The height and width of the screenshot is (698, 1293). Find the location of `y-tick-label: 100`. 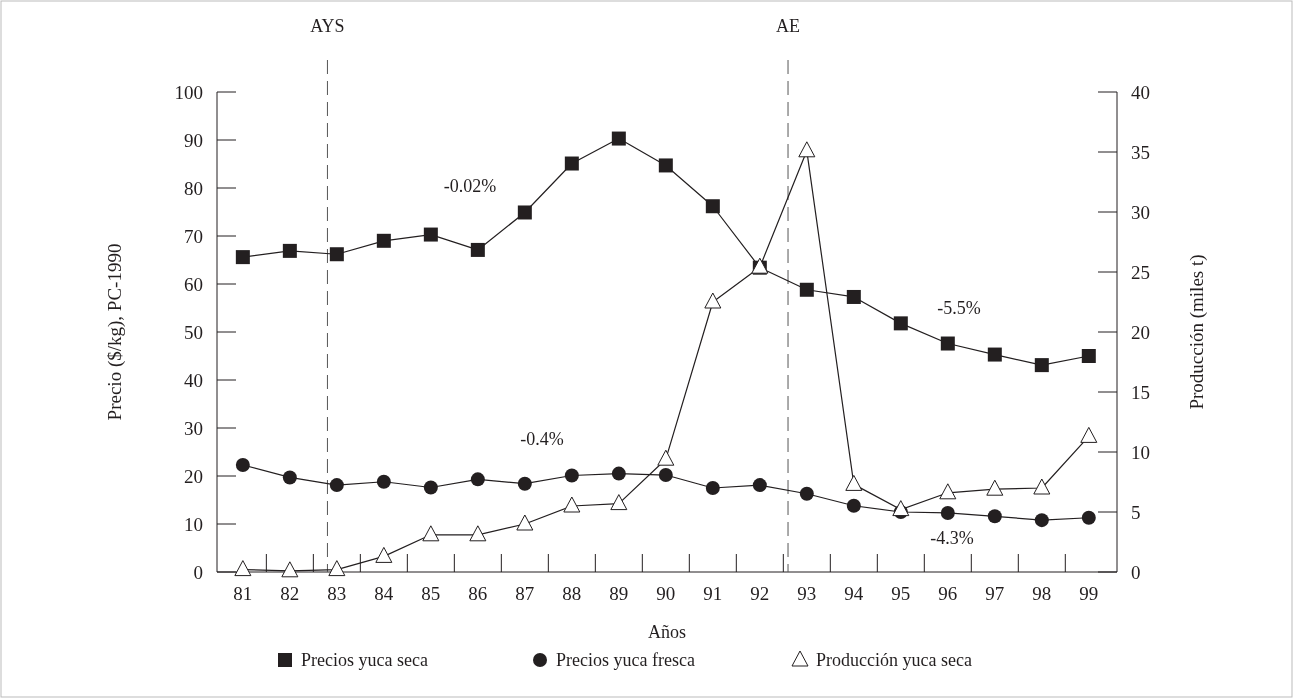

y-tick-label: 100 is located at coordinates (188, 92).